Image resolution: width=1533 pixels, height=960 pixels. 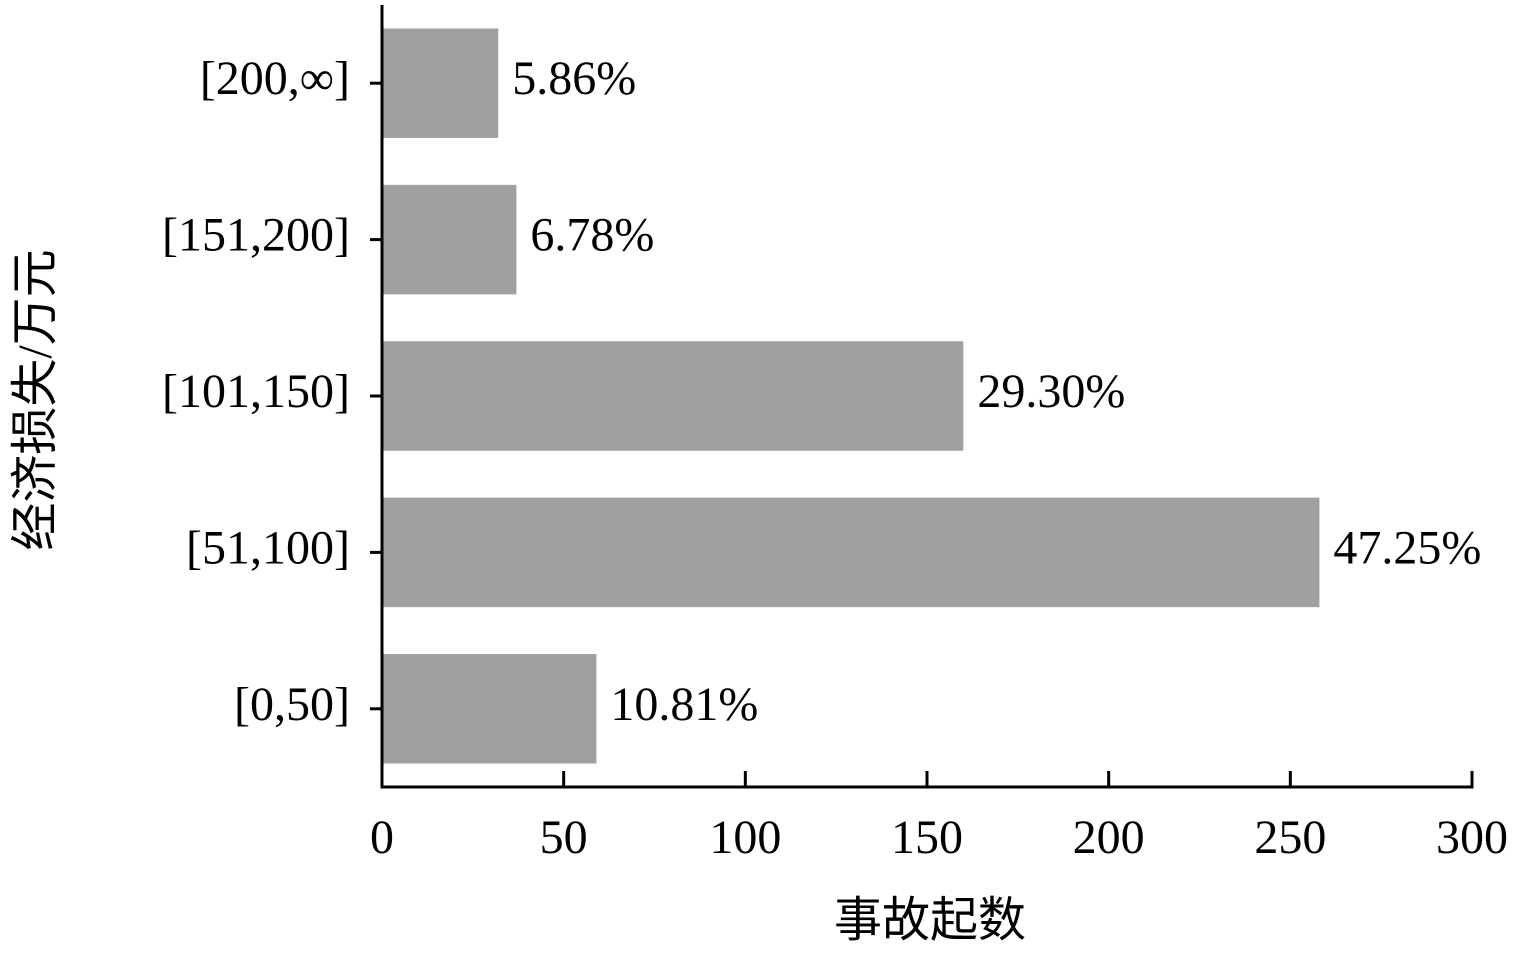 What do you see at coordinates (256, 235) in the screenshot?
I see `y-tick-label: [151,200]` at bounding box center [256, 235].